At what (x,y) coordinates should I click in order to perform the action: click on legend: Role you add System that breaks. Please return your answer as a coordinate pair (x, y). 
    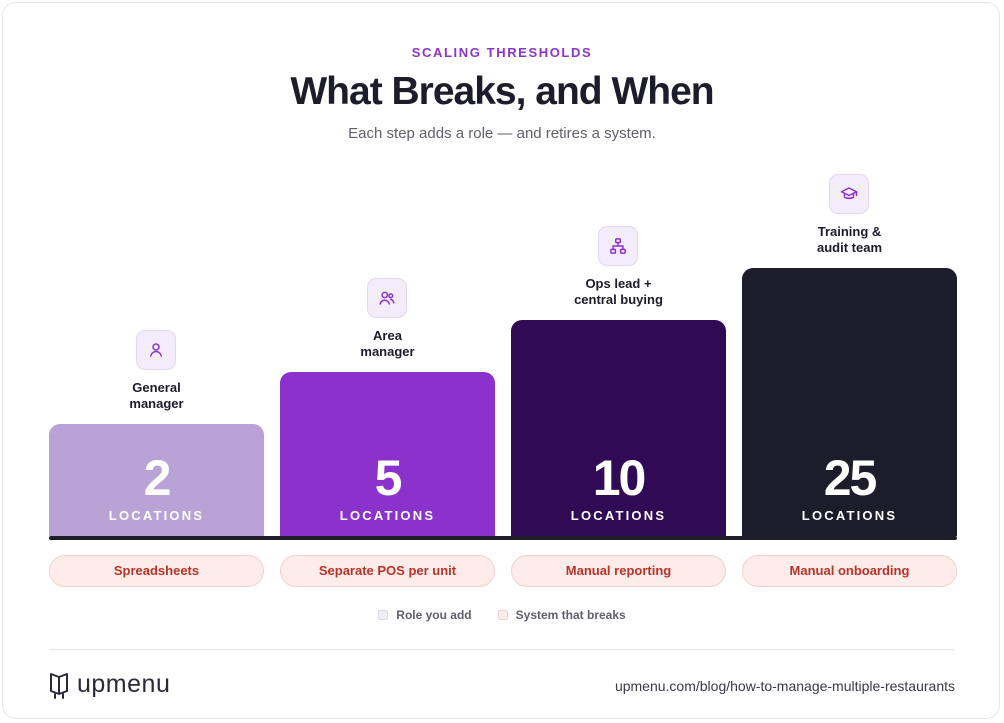
    Looking at the image, I should click on (502, 615).